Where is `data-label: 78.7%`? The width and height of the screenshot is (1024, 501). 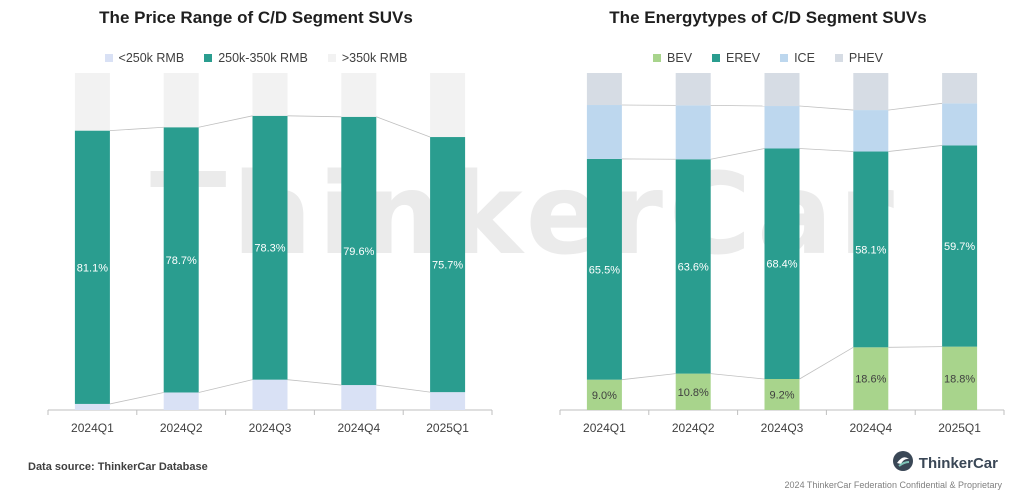 data-label: 78.7% is located at coordinates (181, 261).